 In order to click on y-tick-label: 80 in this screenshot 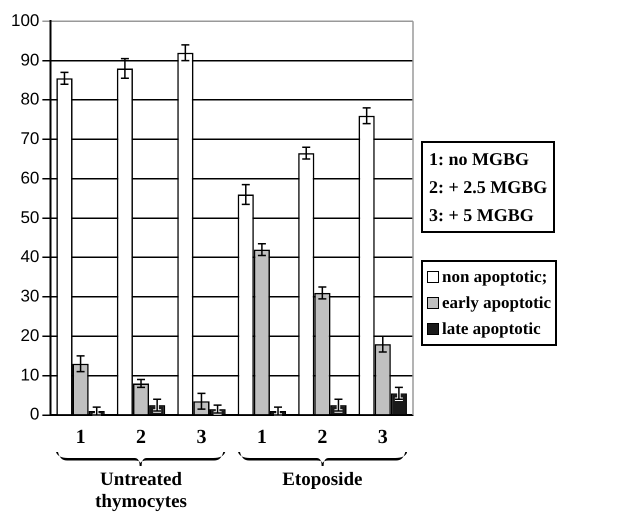, I will do `click(30, 99)`.